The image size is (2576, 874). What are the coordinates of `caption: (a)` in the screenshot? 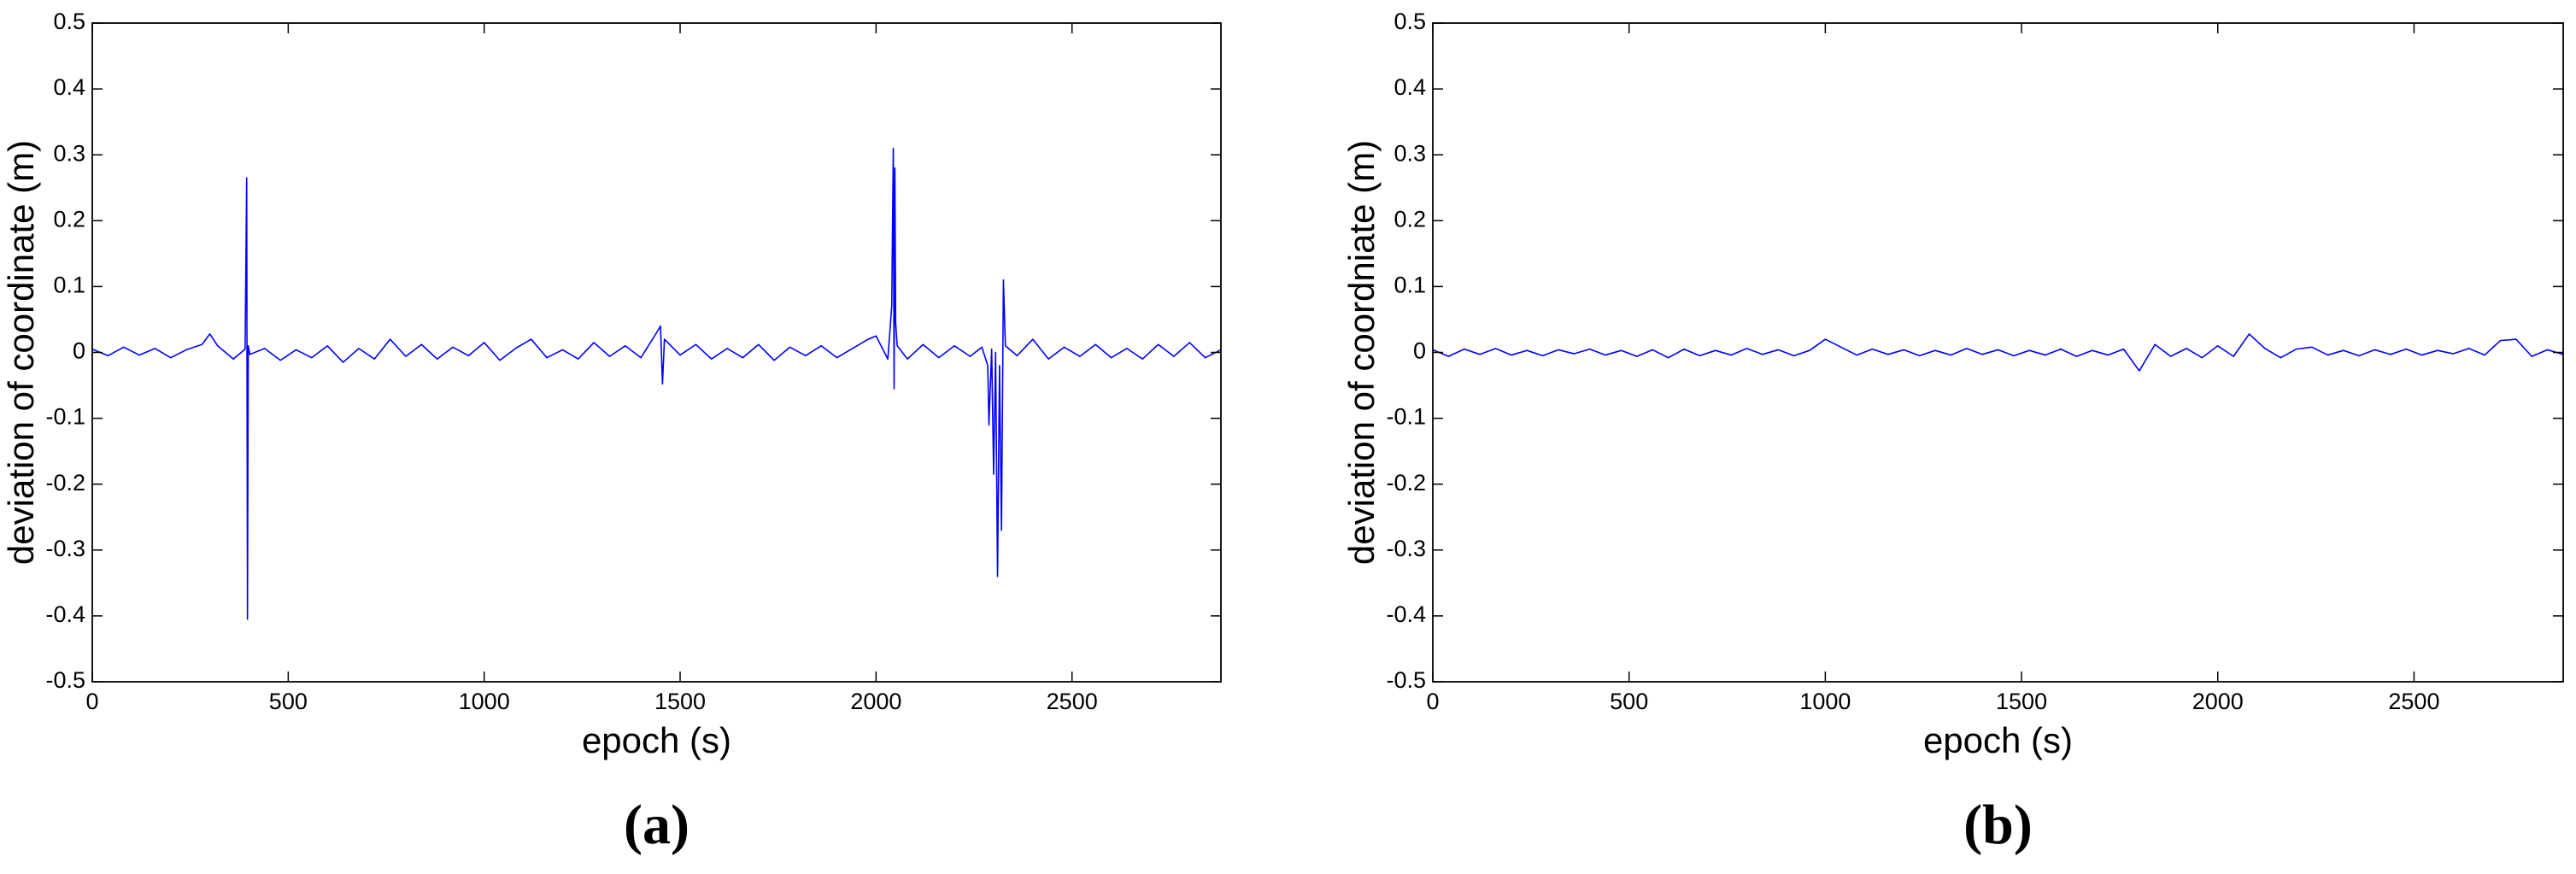 It's located at (656, 825).